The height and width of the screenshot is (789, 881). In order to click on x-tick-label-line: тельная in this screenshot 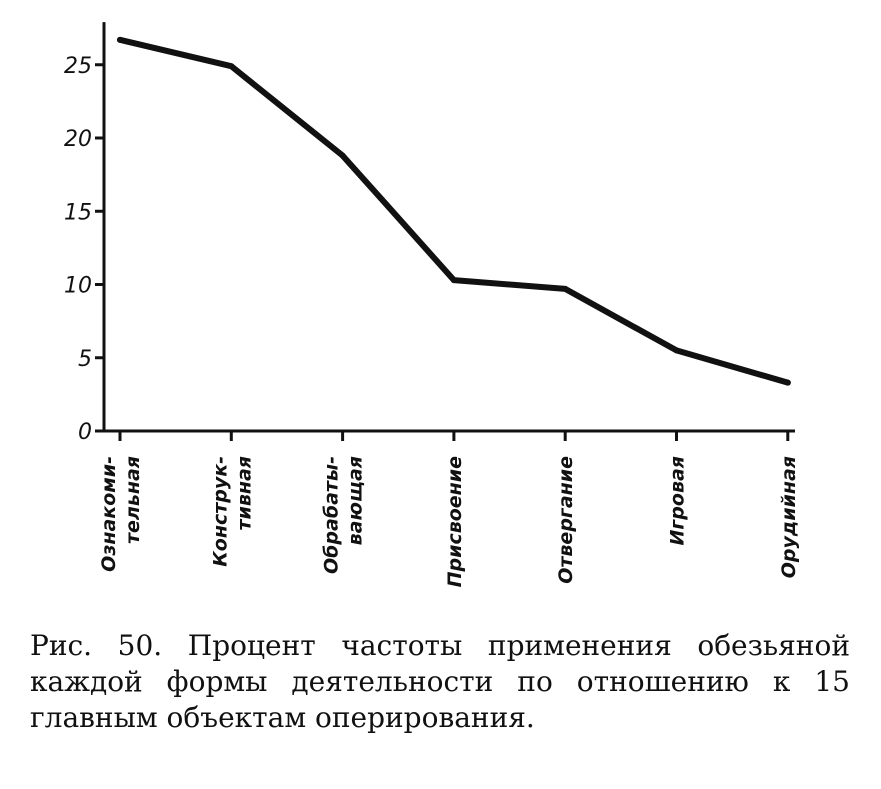, I will do `click(133, 500)`.